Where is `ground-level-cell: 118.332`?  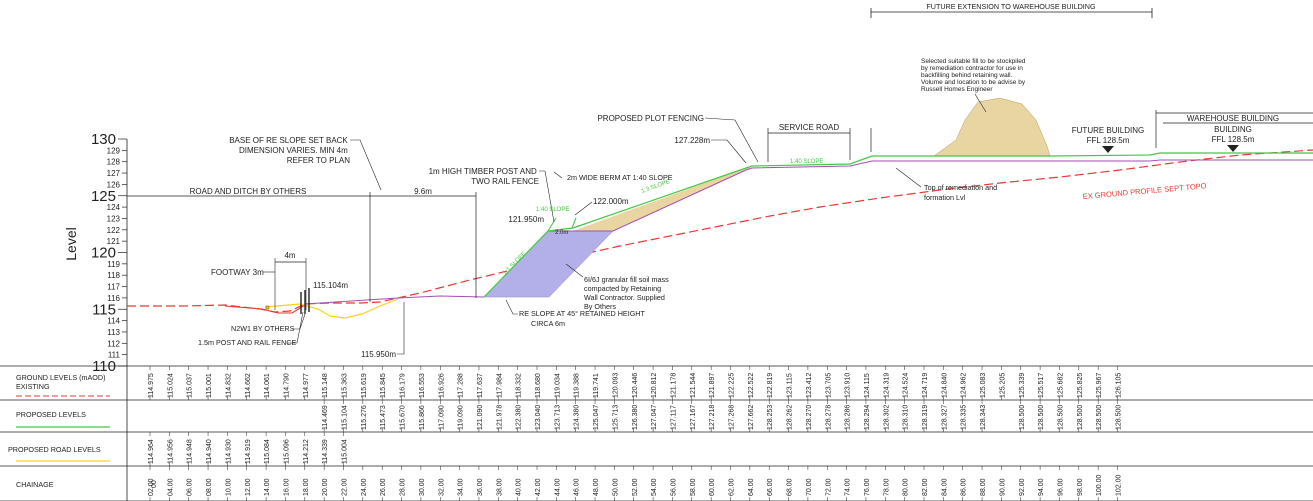
ground-level-cell: 118.332 is located at coordinates (519, 385).